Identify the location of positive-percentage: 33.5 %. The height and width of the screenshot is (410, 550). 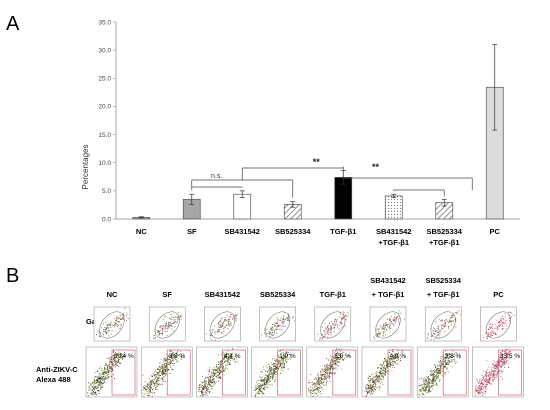
(510, 356).